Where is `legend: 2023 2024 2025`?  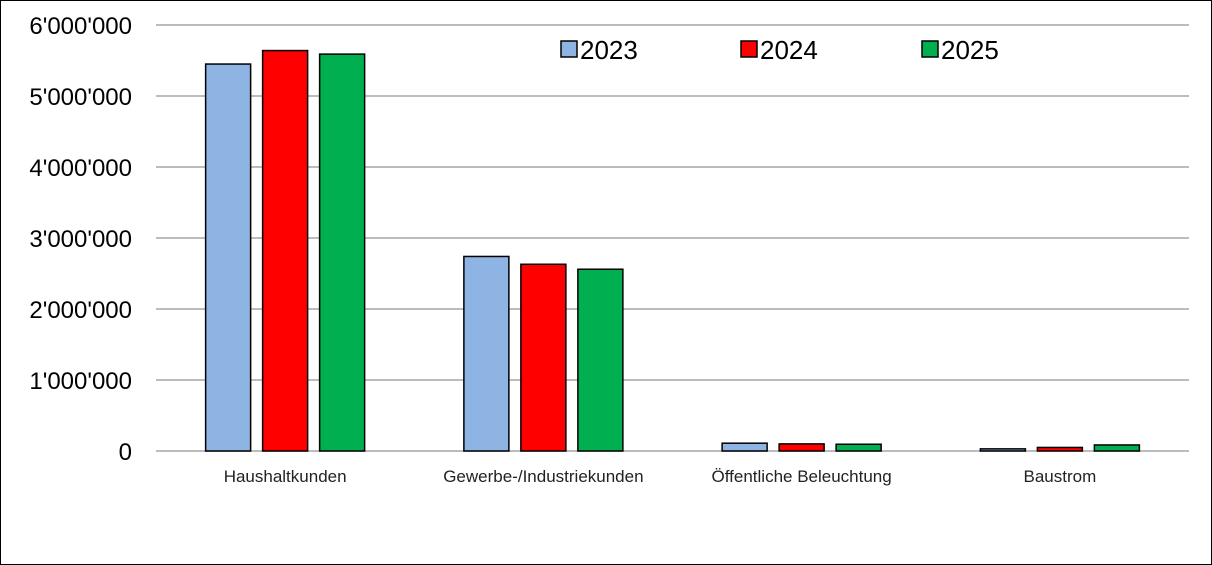 legend: 2023 2024 2025 is located at coordinates (779, 50).